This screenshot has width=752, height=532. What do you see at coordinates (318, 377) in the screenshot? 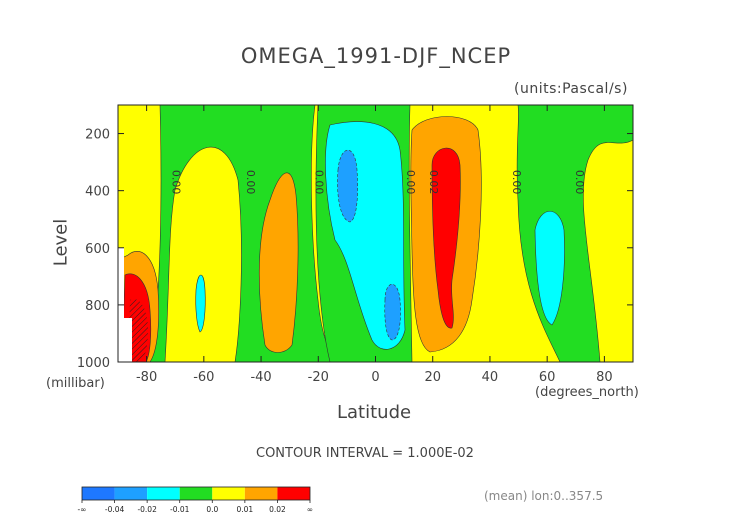
I see `x-tick-label: -20` at bounding box center [318, 377].